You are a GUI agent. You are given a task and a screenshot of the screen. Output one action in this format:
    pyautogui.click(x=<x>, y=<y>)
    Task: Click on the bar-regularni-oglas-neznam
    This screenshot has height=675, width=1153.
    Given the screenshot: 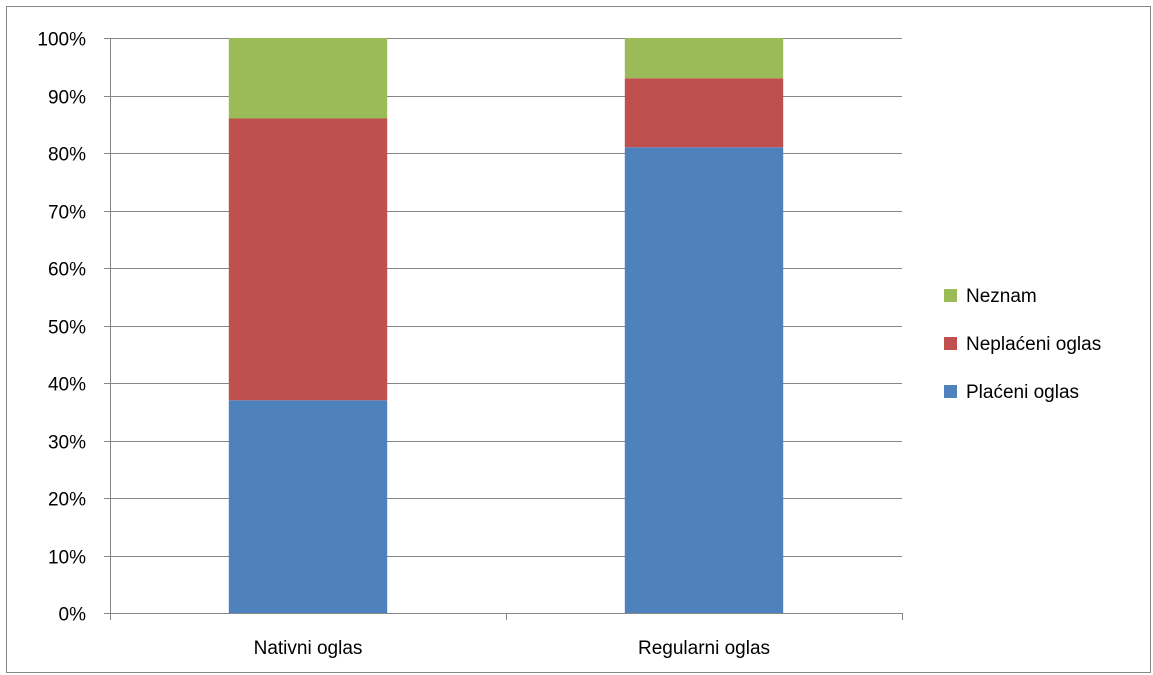 What is the action you would take?
    pyautogui.click(x=704, y=58)
    